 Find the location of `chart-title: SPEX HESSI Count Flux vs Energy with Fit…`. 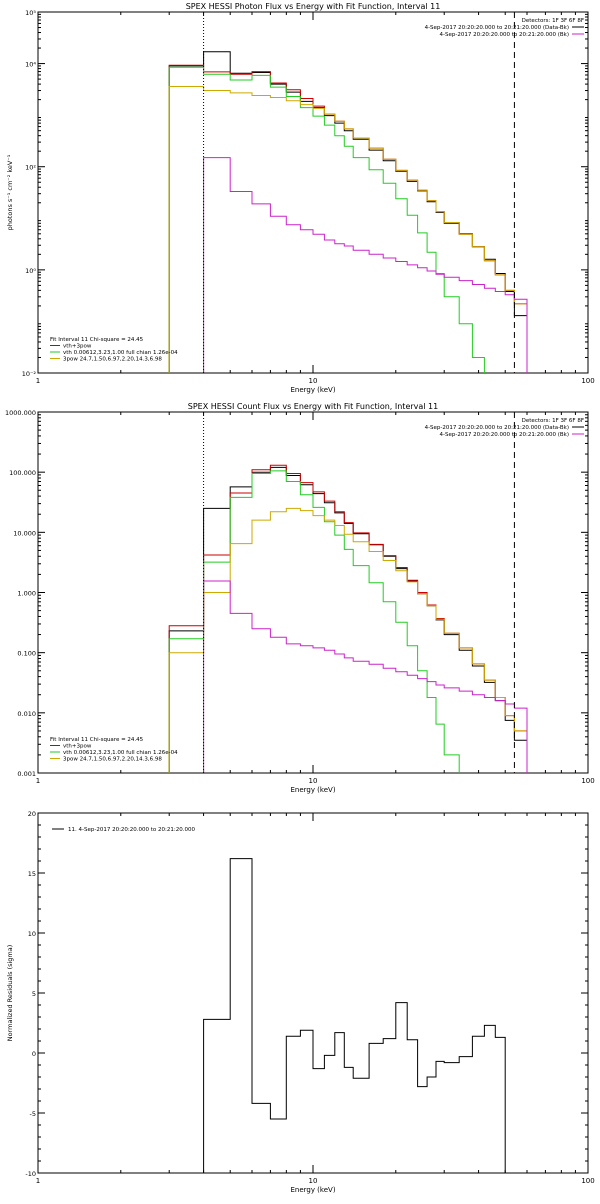

chart-title: SPEX HESSI Count Flux vs Energy with Fit… is located at coordinates (313, 406).